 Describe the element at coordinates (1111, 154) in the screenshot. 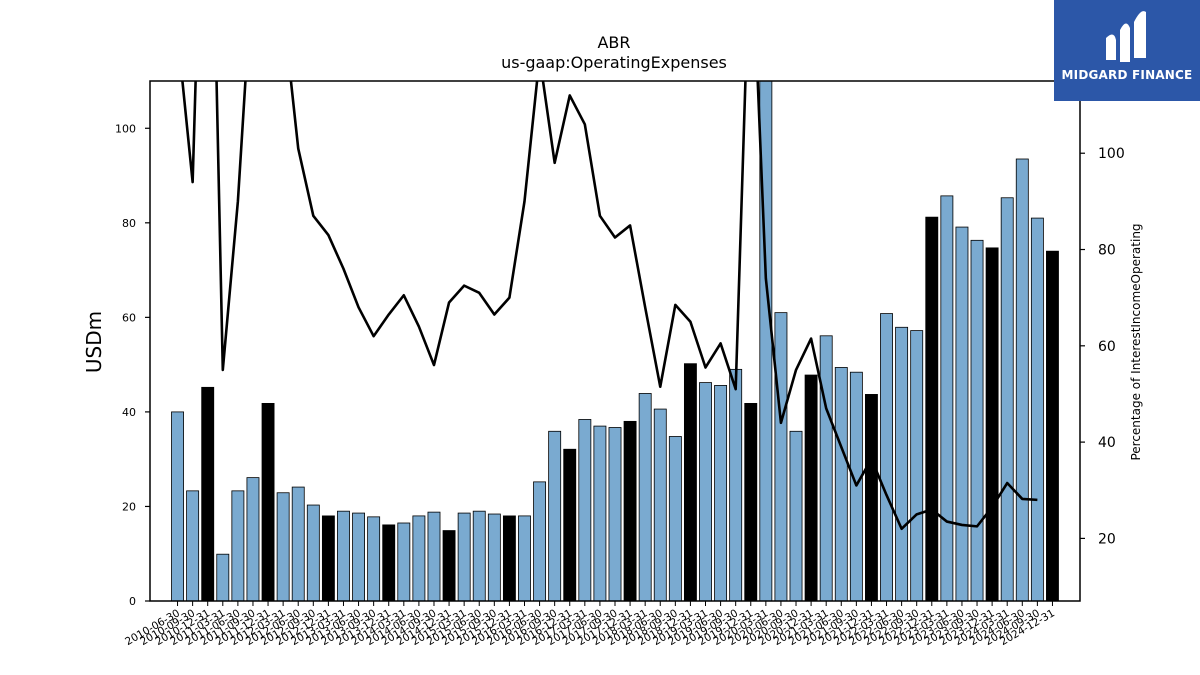

I see `y2-tick-label: 100` at that location.